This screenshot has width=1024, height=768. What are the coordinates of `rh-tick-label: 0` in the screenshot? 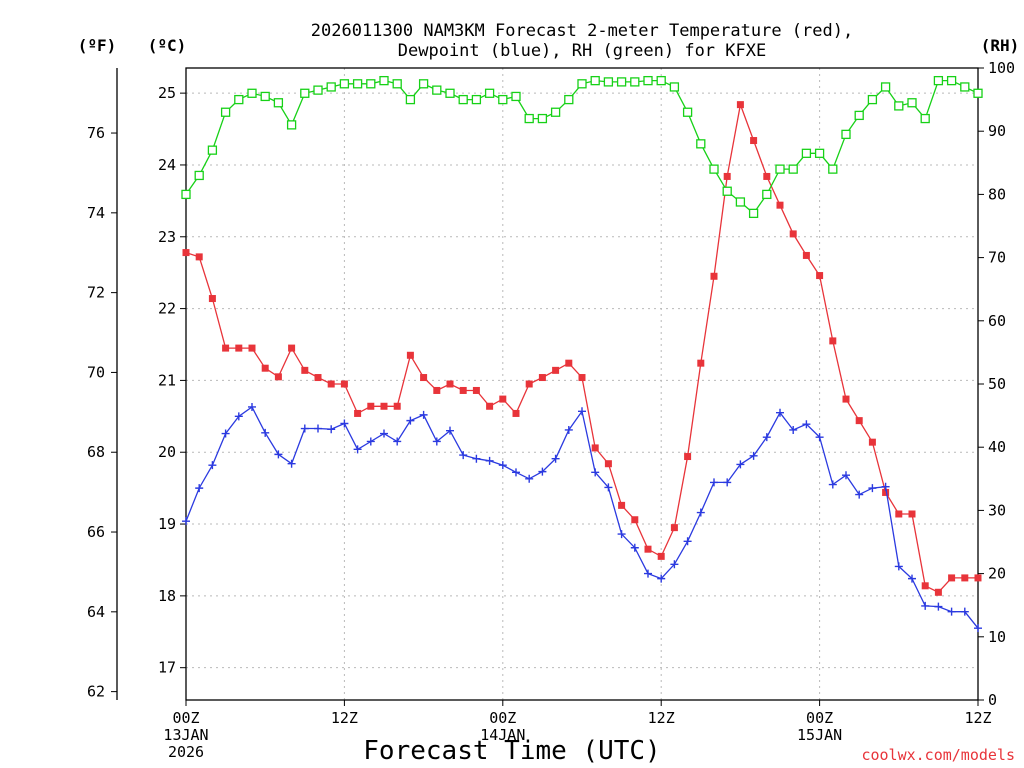 It's located at (992, 700).